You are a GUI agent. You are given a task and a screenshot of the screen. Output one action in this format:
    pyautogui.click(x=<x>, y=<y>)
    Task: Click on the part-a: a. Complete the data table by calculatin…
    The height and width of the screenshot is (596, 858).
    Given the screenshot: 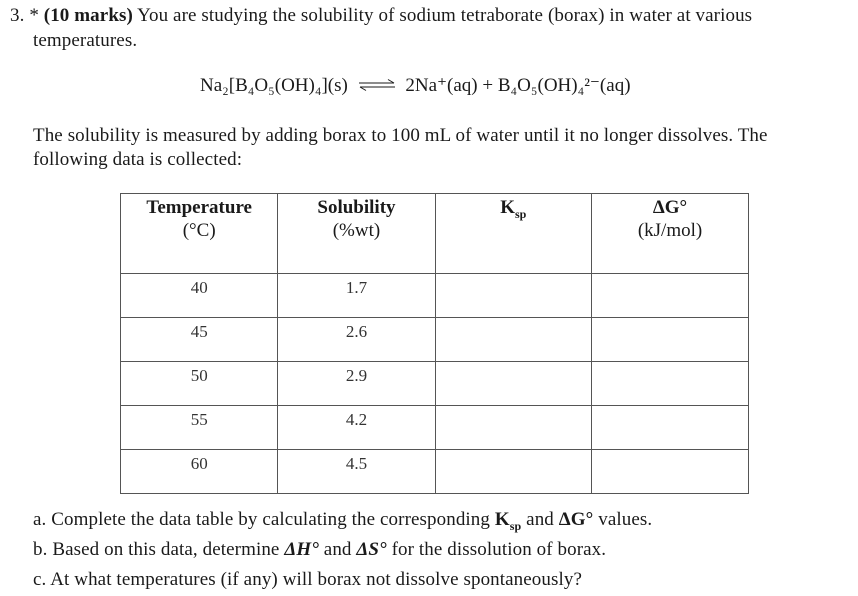 What is the action you would take?
    pyautogui.click(x=342, y=520)
    